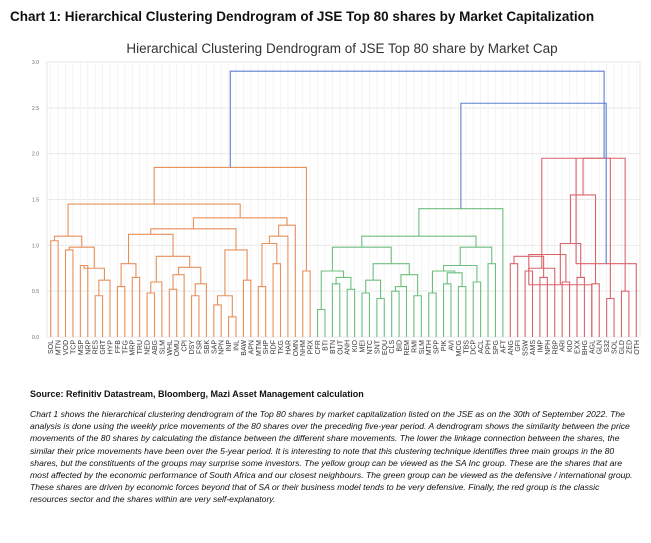 The image size is (651, 543). Describe the element at coordinates (318, 347) in the screenshot. I see `leaf-label: CFR` at that location.